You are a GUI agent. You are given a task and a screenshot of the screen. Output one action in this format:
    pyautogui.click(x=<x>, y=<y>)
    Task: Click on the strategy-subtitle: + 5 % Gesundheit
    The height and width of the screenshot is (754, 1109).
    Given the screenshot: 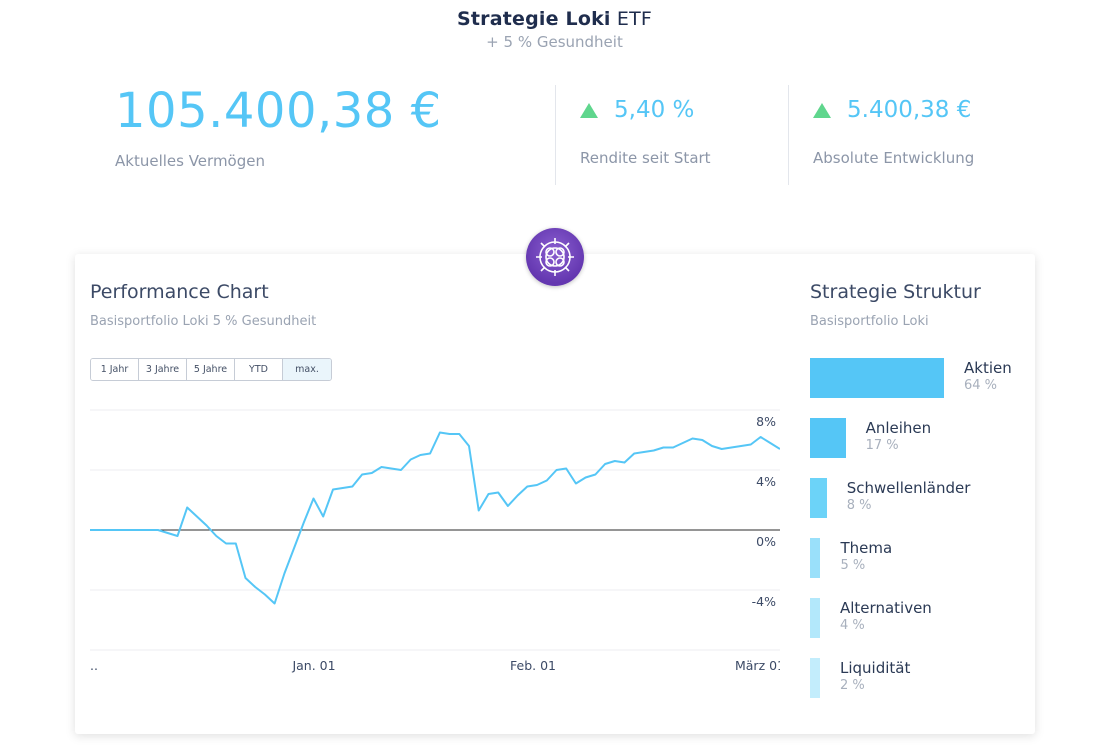 What is the action you would take?
    pyautogui.click(x=554, y=42)
    